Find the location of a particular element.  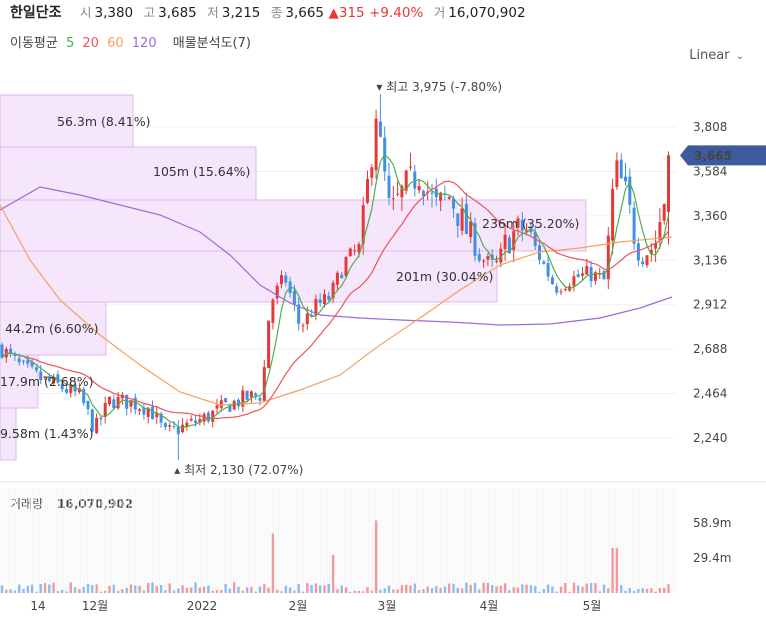

x-axis-tick-label: 2022 is located at coordinates (202, 606).